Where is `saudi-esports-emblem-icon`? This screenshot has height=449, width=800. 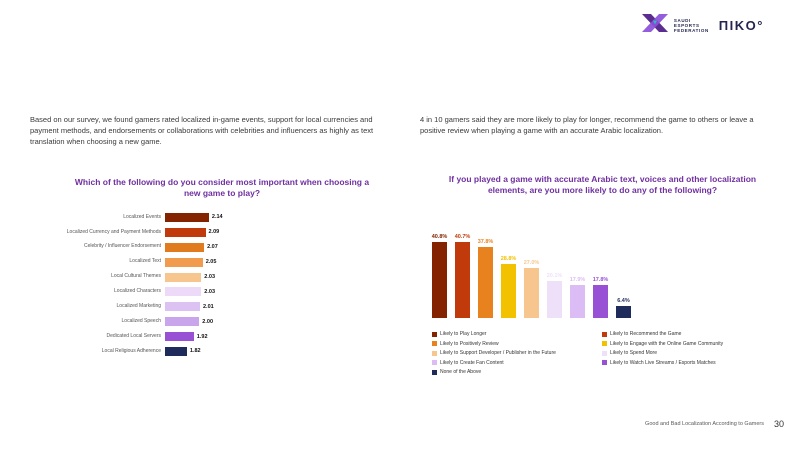 saudi-esports-emblem-icon is located at coordinates (655, 25).